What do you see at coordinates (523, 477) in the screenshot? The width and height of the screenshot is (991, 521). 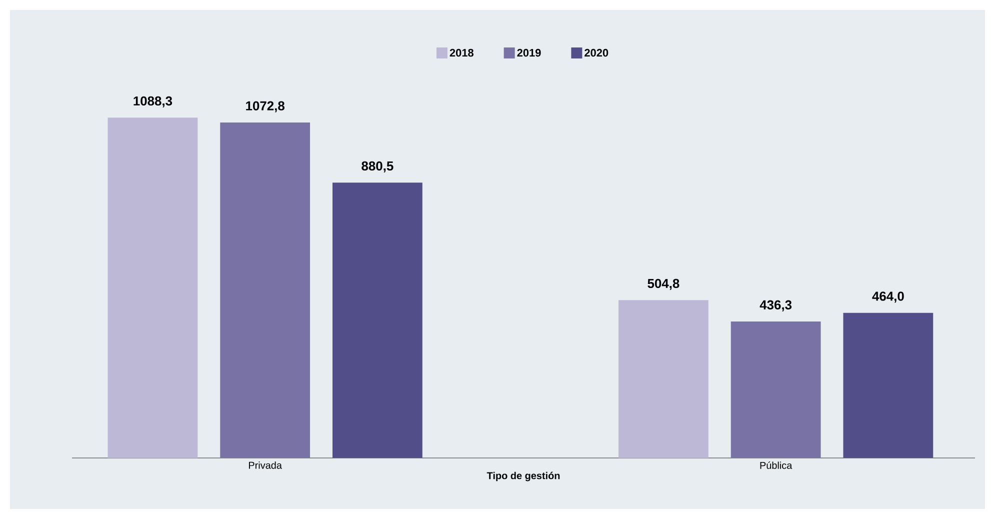 I see `x-axis-title: Tipo de gestión` at bounding box center [523, 477].